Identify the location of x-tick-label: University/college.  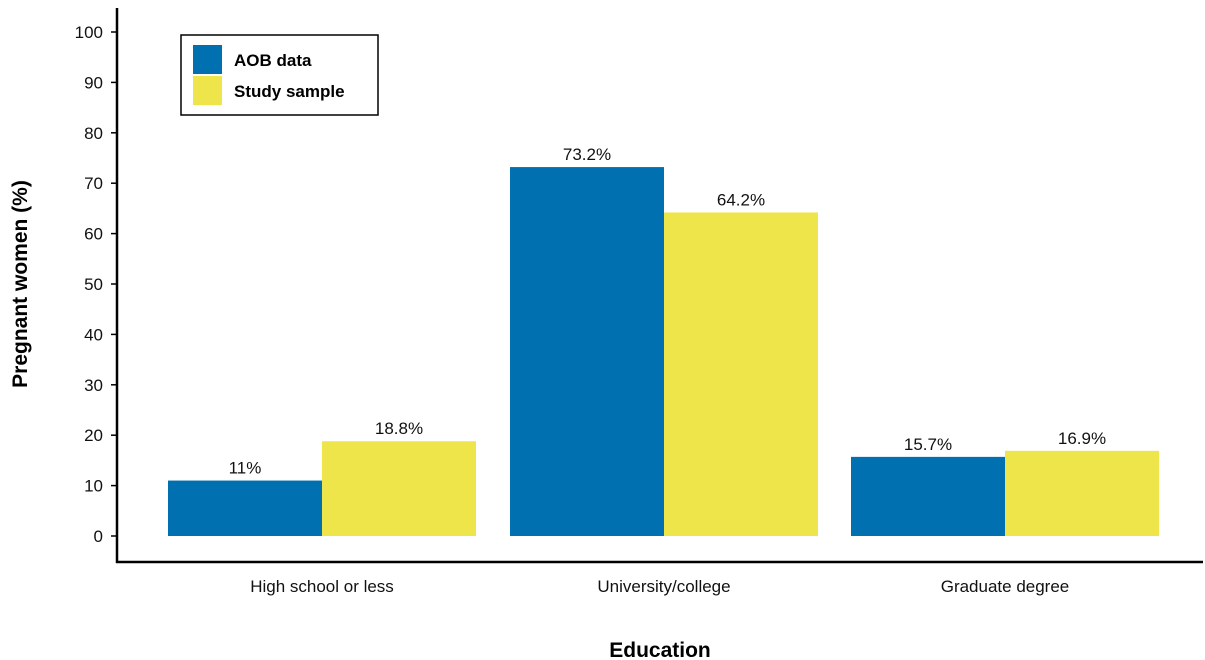
(663, 586).